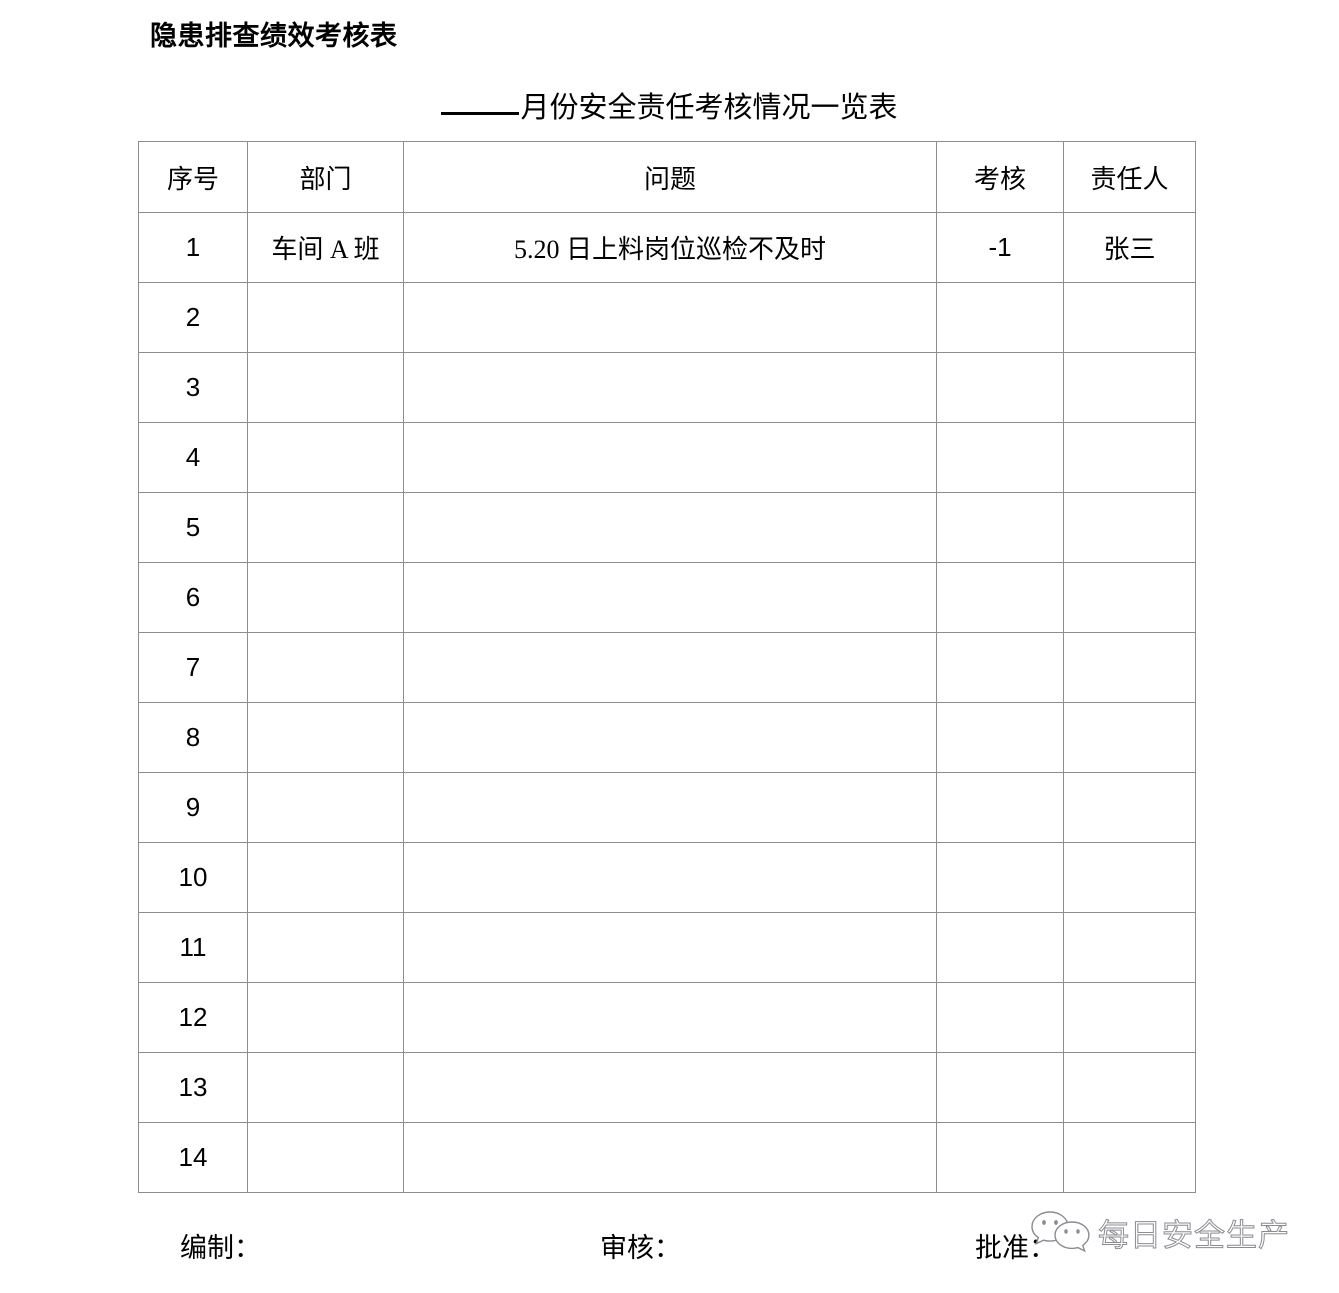 Image resolution: width=1339 pixels, height=1293 pixels. I want to click on month-blank-underline, so click(480, 113).